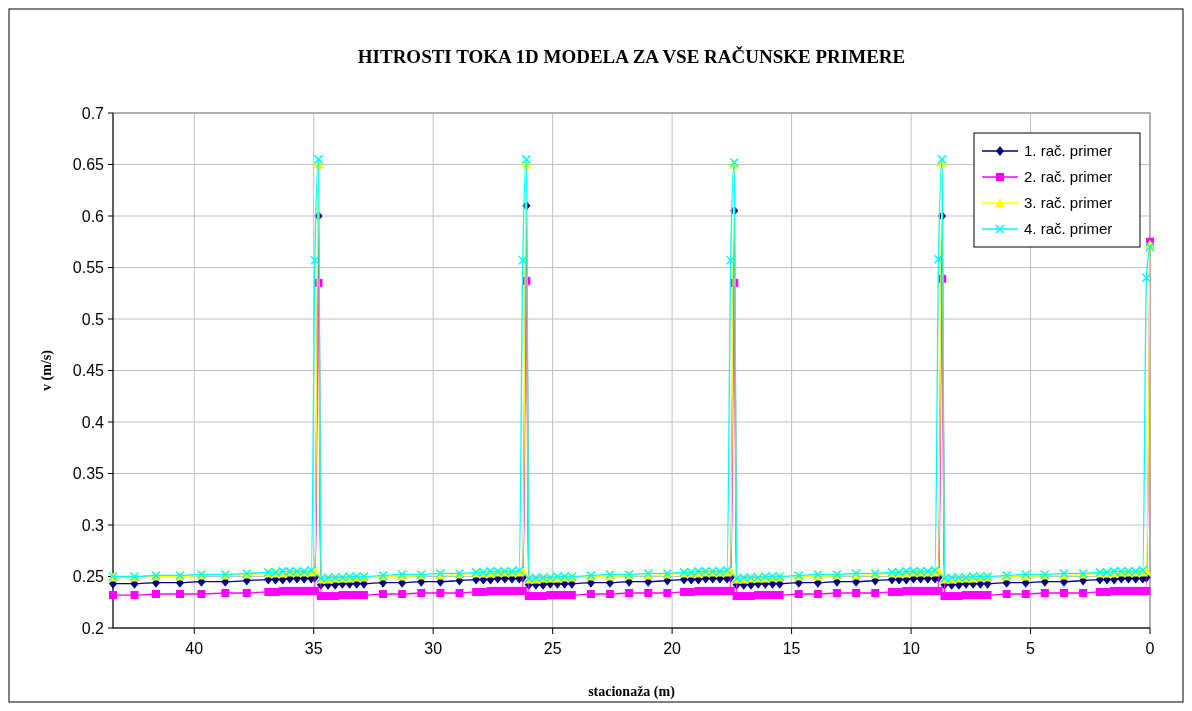 This screenshot has width=1192, height=711. Describe the element at coordinates (911, 648) in the screenshot. I see `x-tick-label: 10` at that location.